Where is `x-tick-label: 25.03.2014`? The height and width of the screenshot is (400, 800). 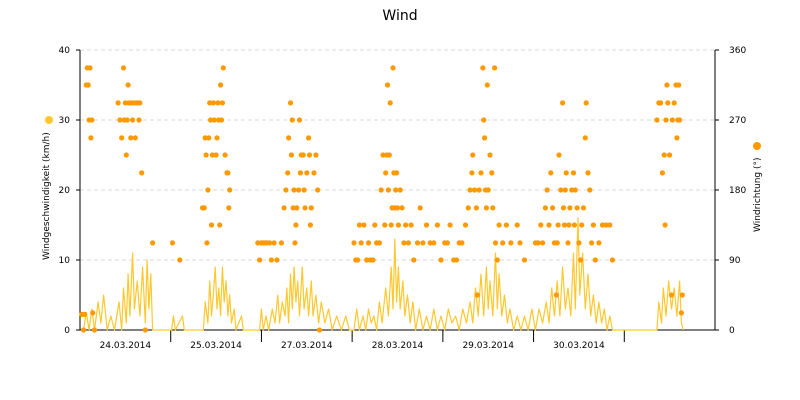
x-tick-label: 25.03.2014 is located at coordinates (216, 346).